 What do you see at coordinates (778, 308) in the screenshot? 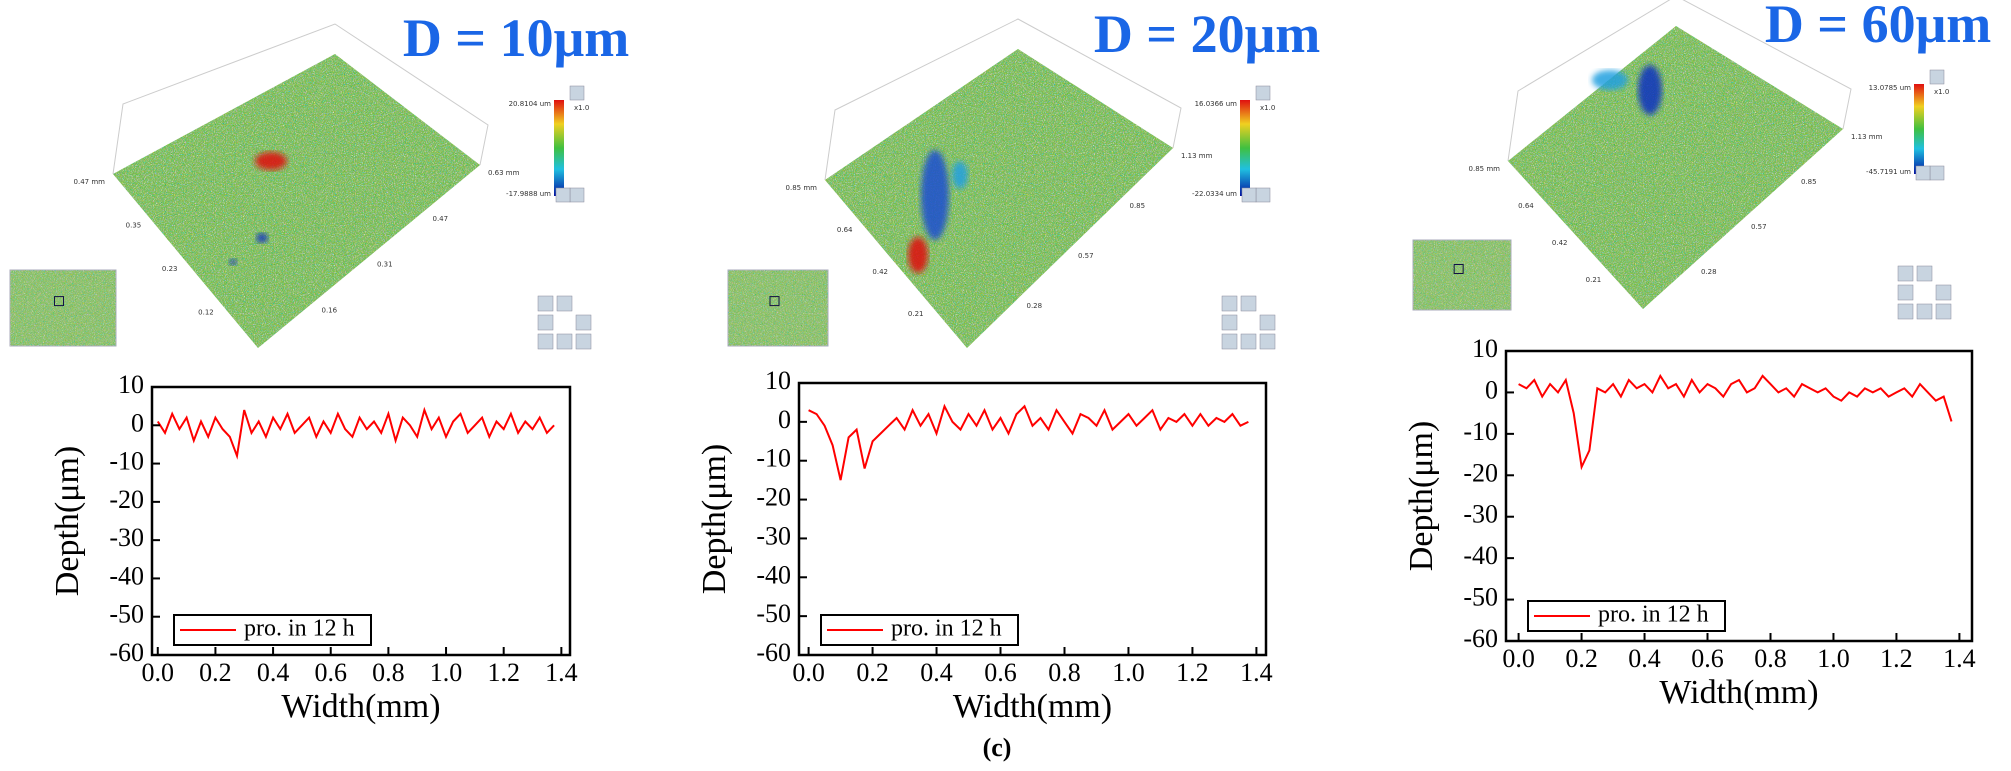
I see `thumbnail-texture` at bounding box center [778, 308].